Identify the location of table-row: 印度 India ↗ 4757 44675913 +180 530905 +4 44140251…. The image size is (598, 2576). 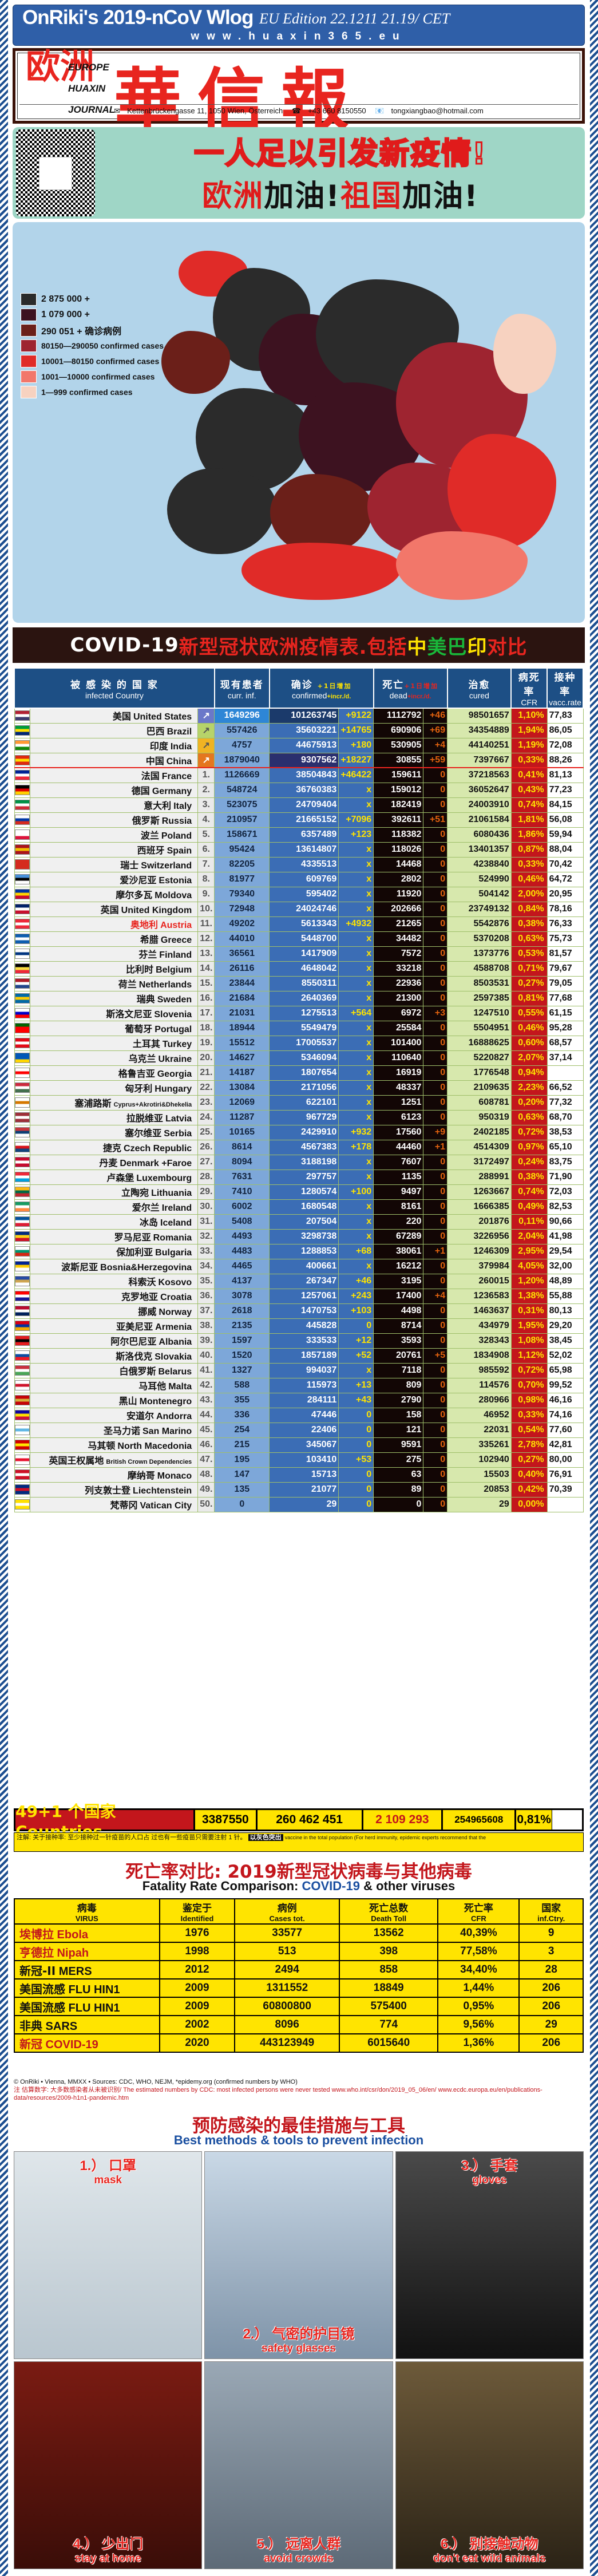
(299, 745).